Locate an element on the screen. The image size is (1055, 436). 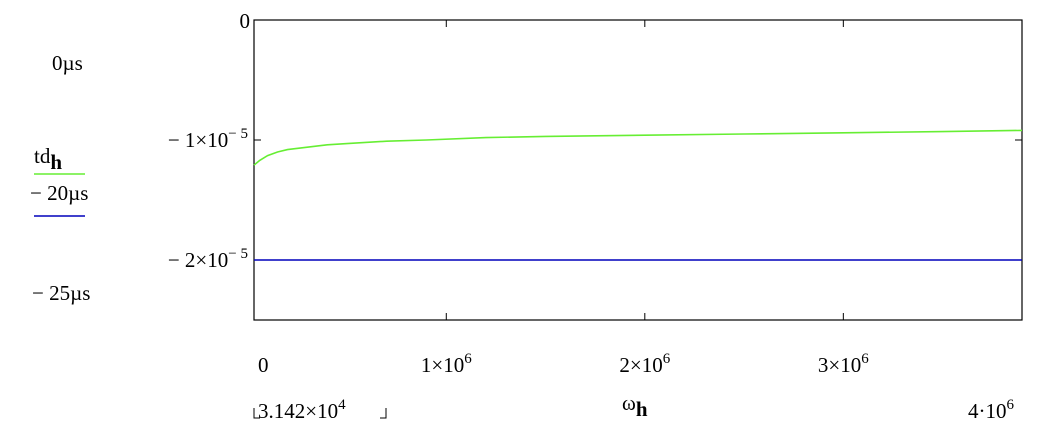
y-range-top-label: 0µs is located at coordinates (67, 63).